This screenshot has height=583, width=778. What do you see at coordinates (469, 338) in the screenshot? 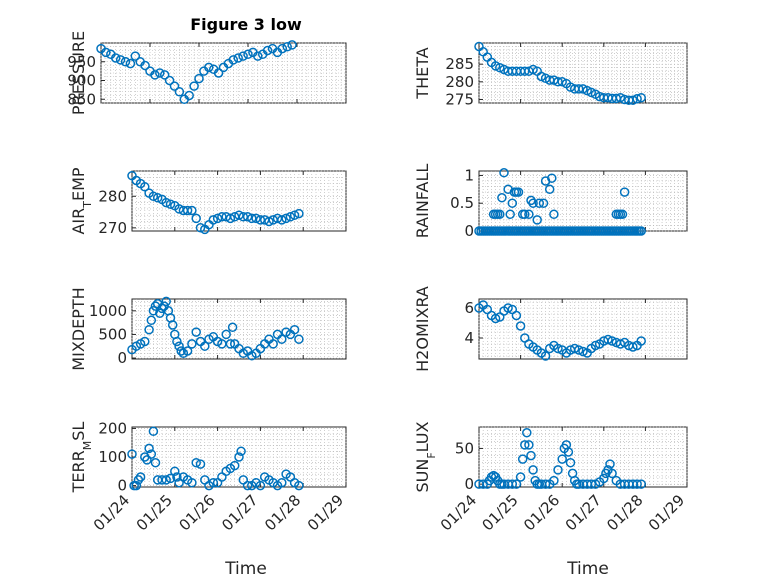
I see `y-tick-label: 4` at bounding box center [469, 338].